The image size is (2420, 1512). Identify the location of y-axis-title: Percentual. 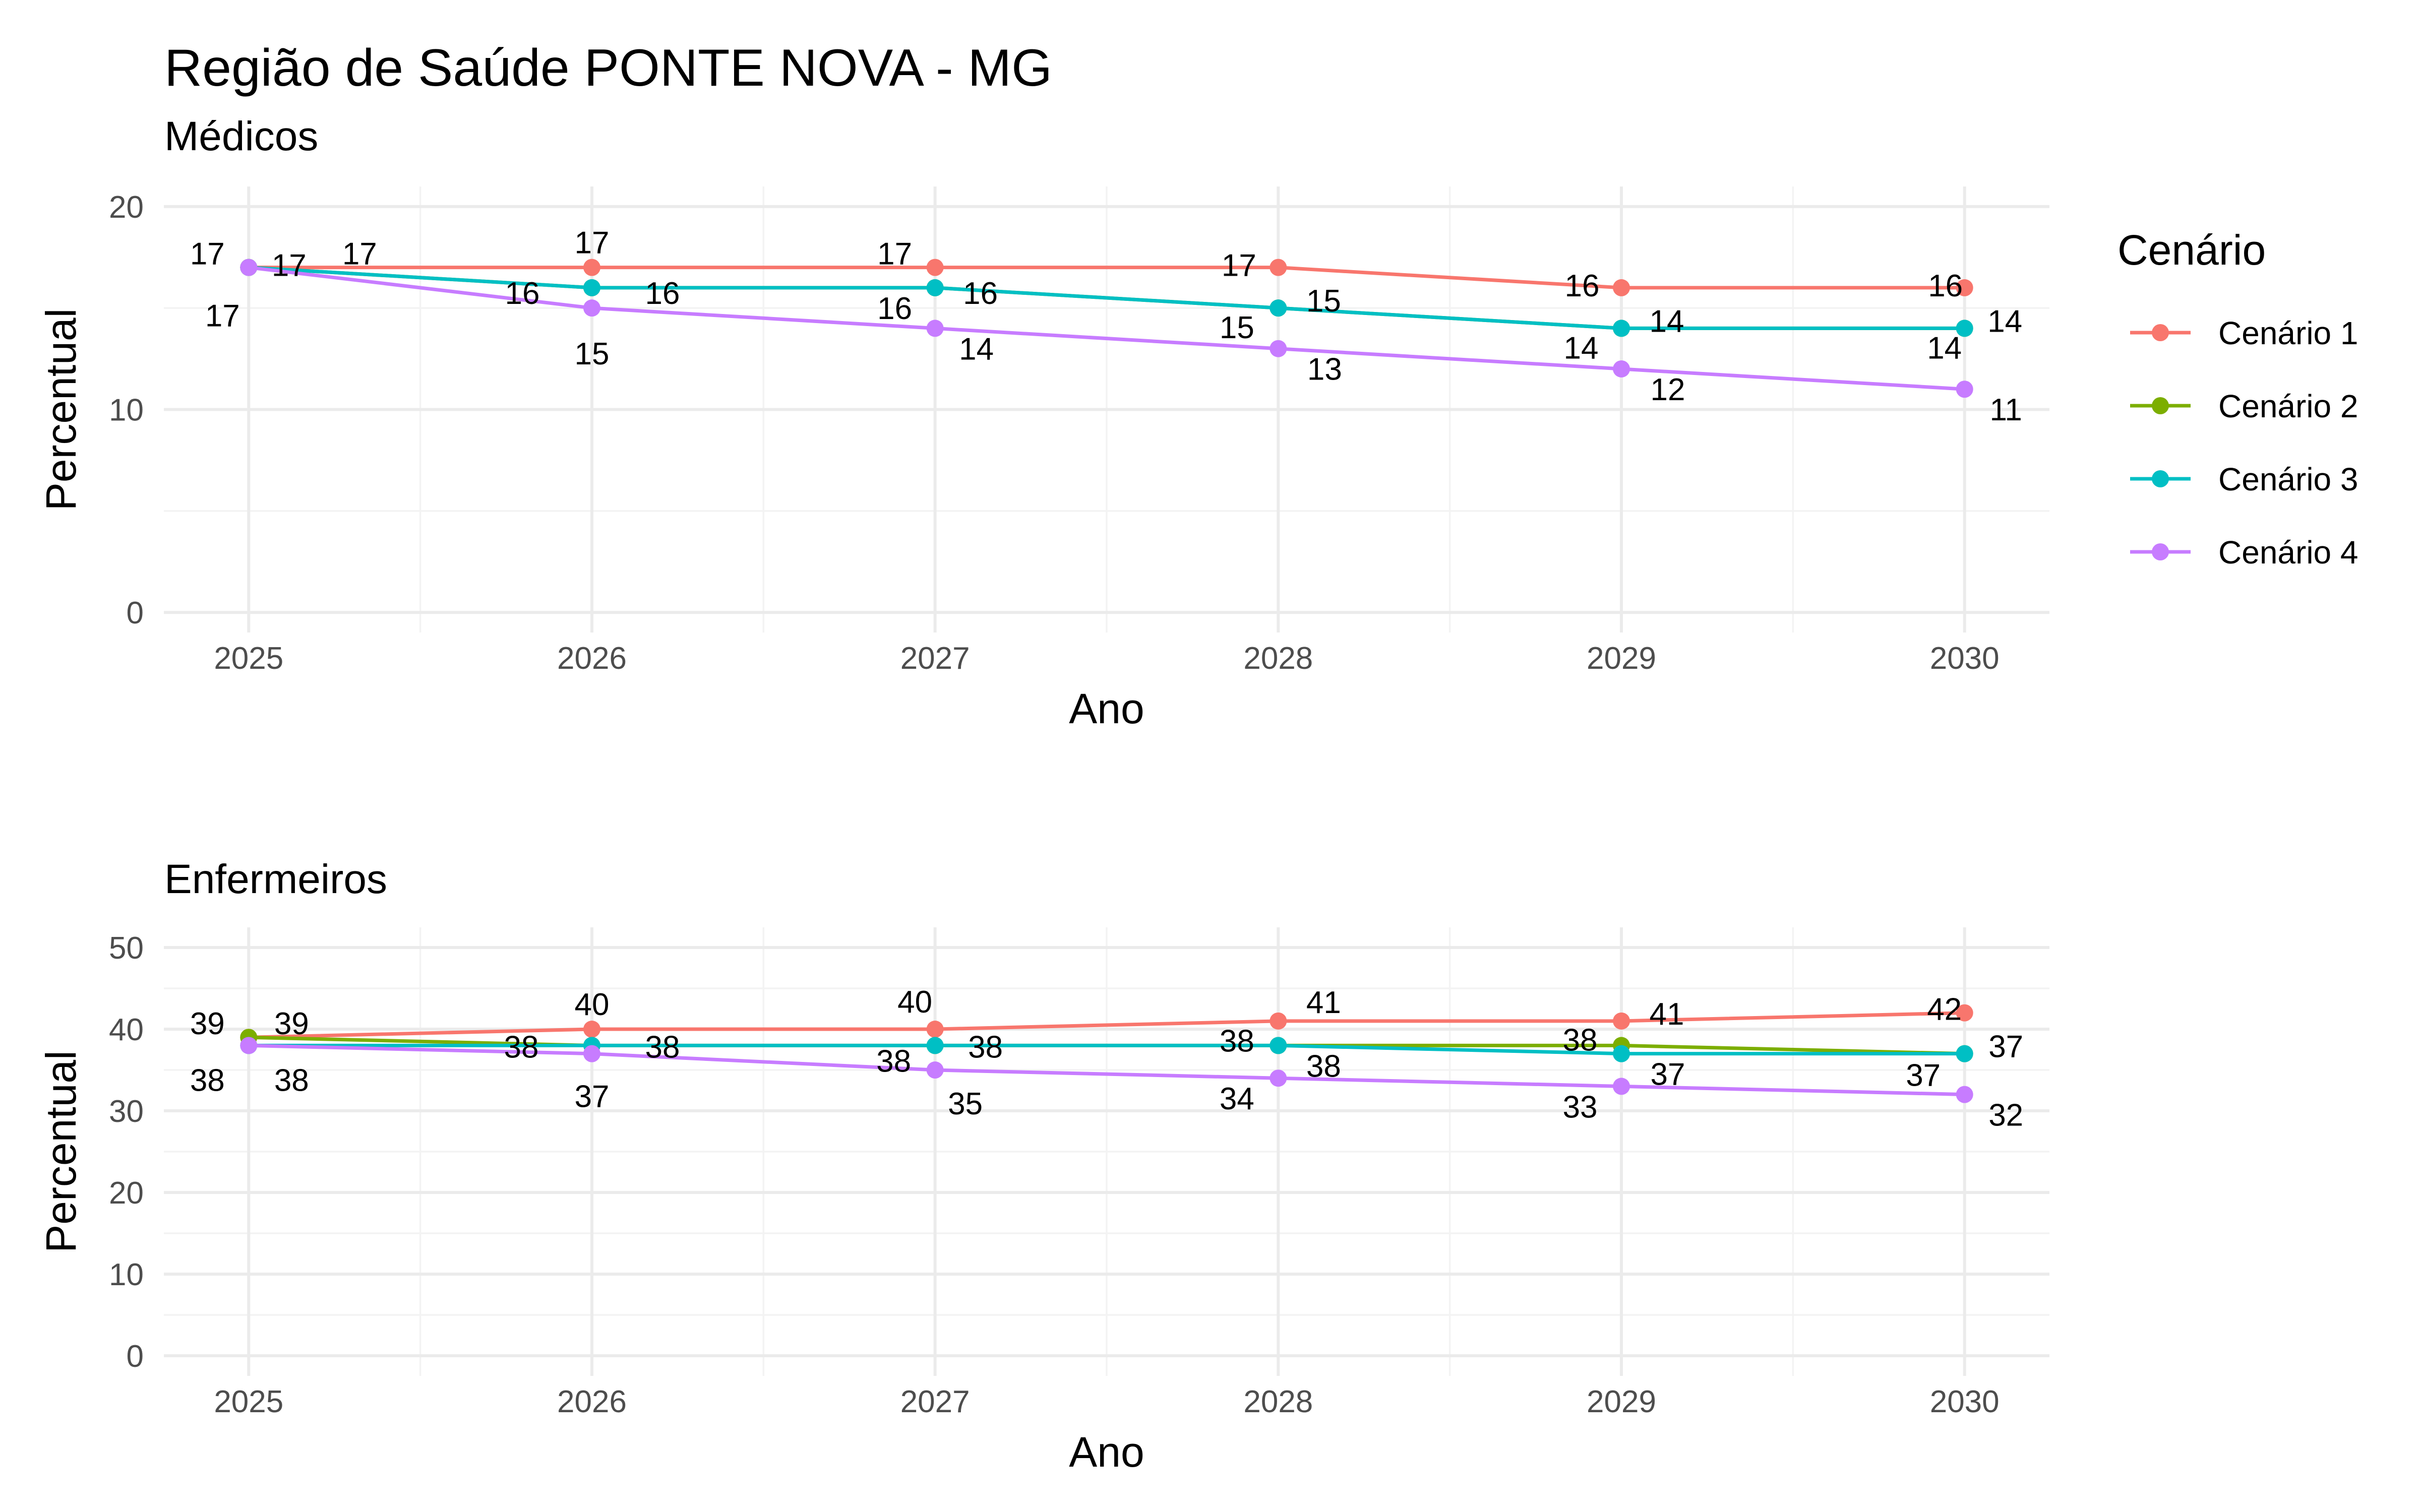
(61, 409).